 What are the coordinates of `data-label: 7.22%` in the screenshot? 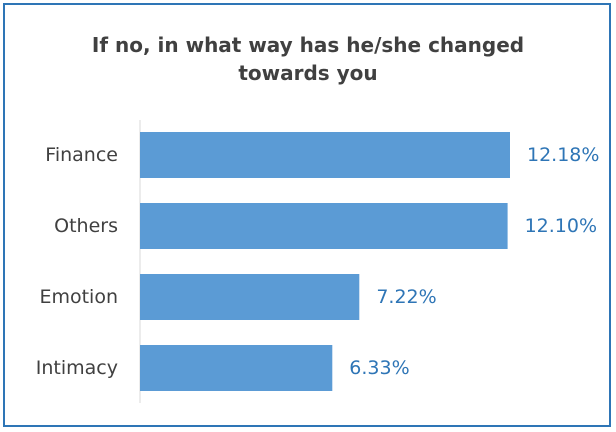 It's located at (406, 297).